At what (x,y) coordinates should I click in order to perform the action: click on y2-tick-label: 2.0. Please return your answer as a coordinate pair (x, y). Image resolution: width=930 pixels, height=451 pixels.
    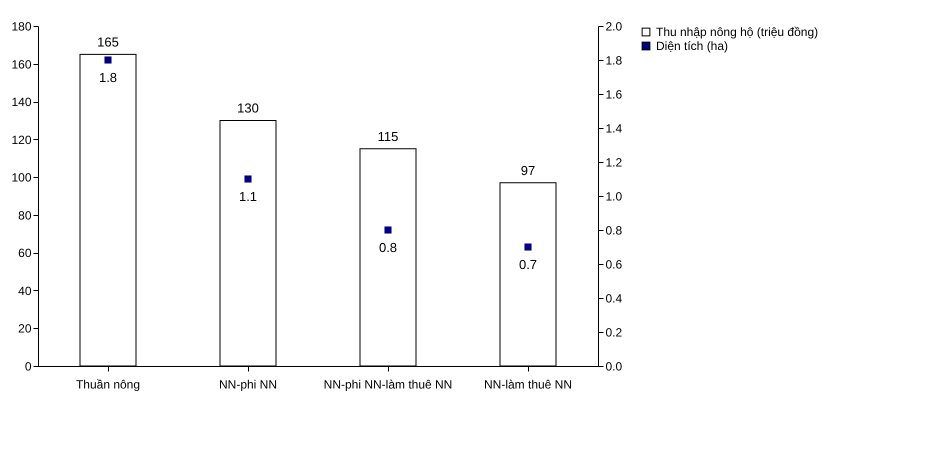
    Looking at the image, I should click on (614, 27).